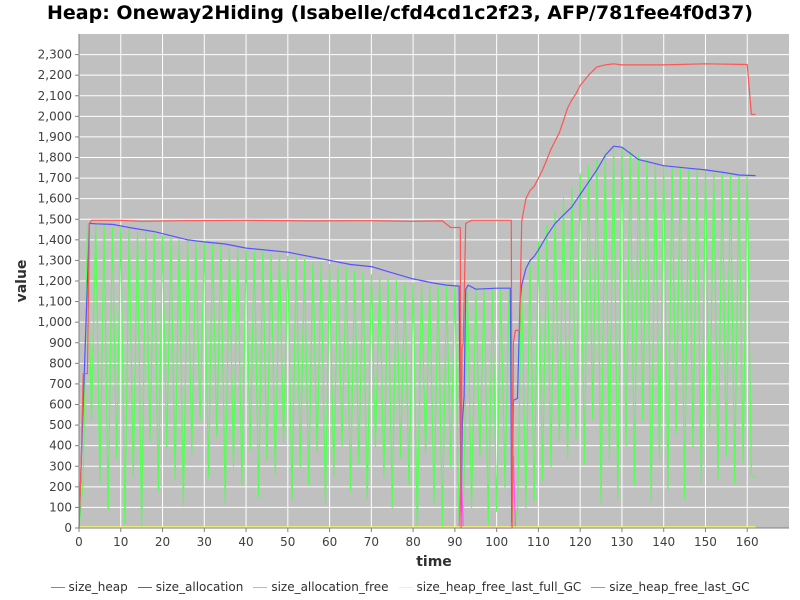 This screenshot has height=600, width=800. I want to click on x-tick-label: 140, so click(663, 542).